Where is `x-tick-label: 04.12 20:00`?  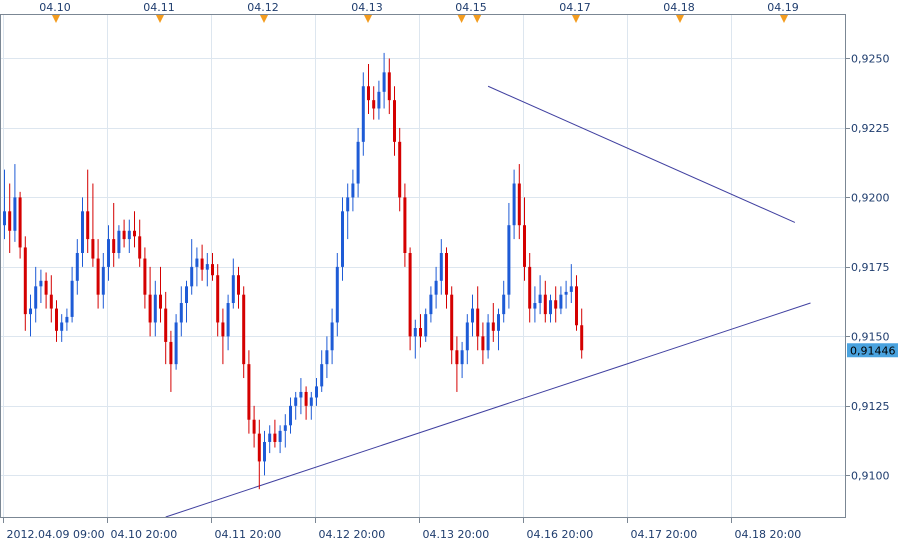
x-tick-label: 04.12 20:00 is located at coordinates (352, 534).